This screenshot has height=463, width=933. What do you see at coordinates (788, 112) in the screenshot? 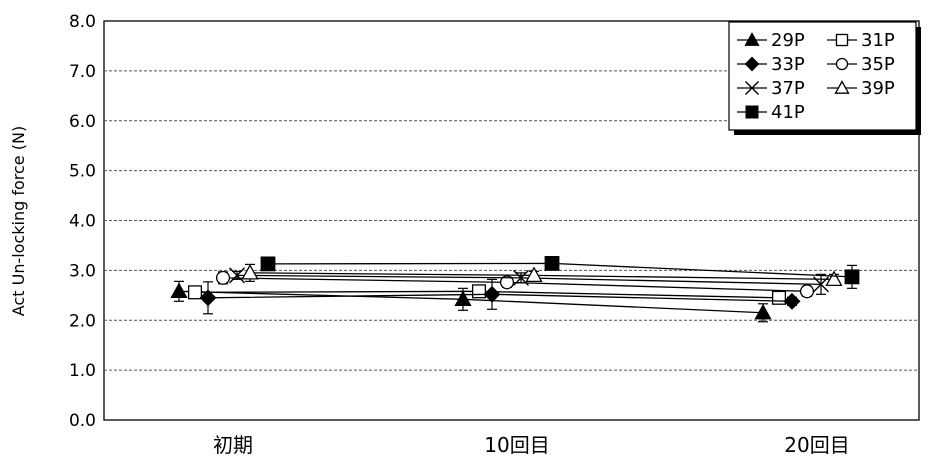
I see `legend-label: 41P` at bounding box center [788, 112].